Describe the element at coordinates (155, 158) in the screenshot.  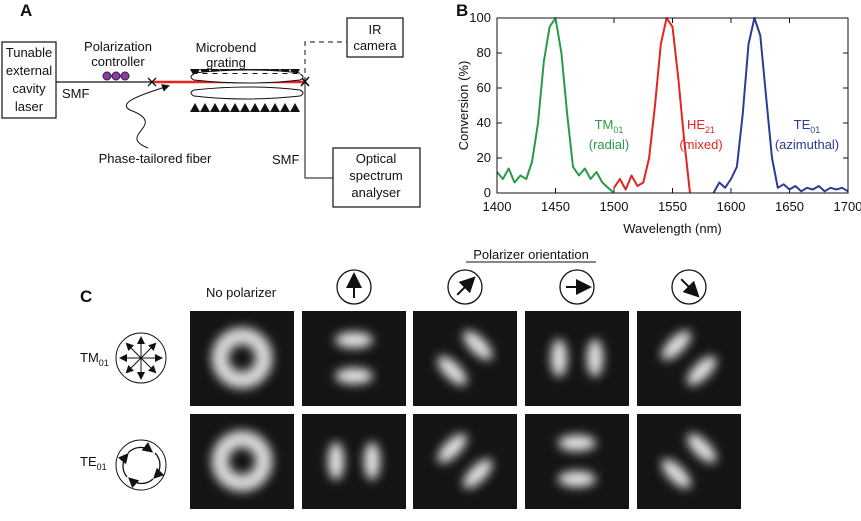
I see `fiber-label: Phase-tailored fiber` at that location.